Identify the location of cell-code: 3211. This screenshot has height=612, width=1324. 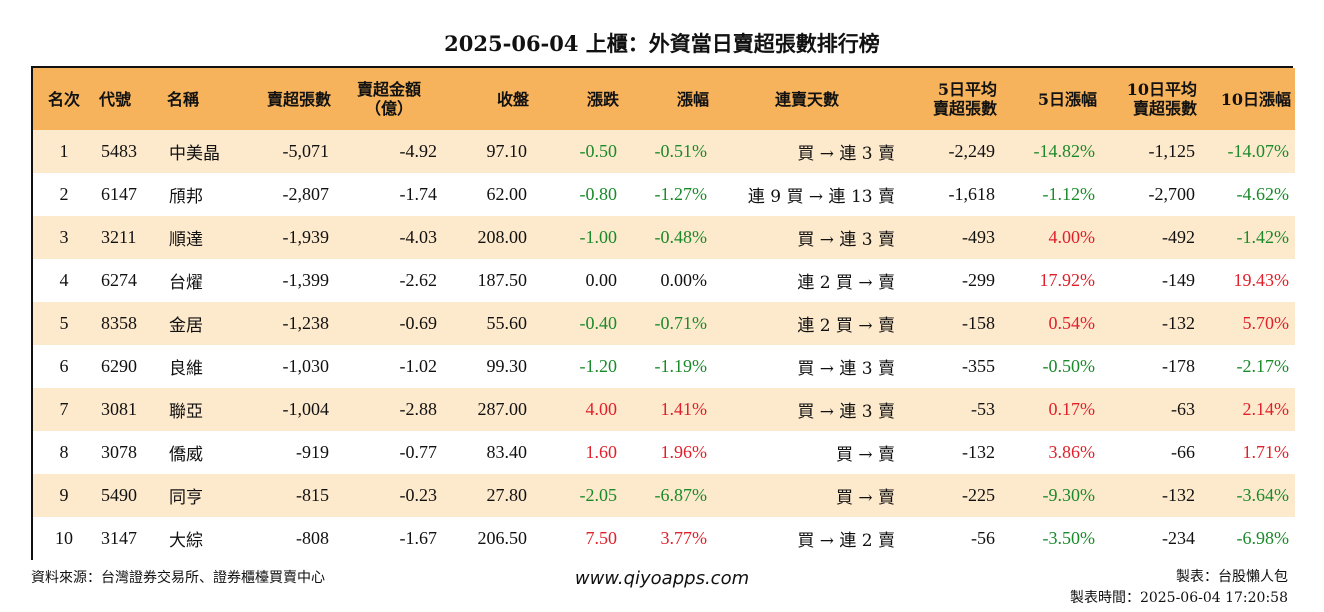
(119, 237).